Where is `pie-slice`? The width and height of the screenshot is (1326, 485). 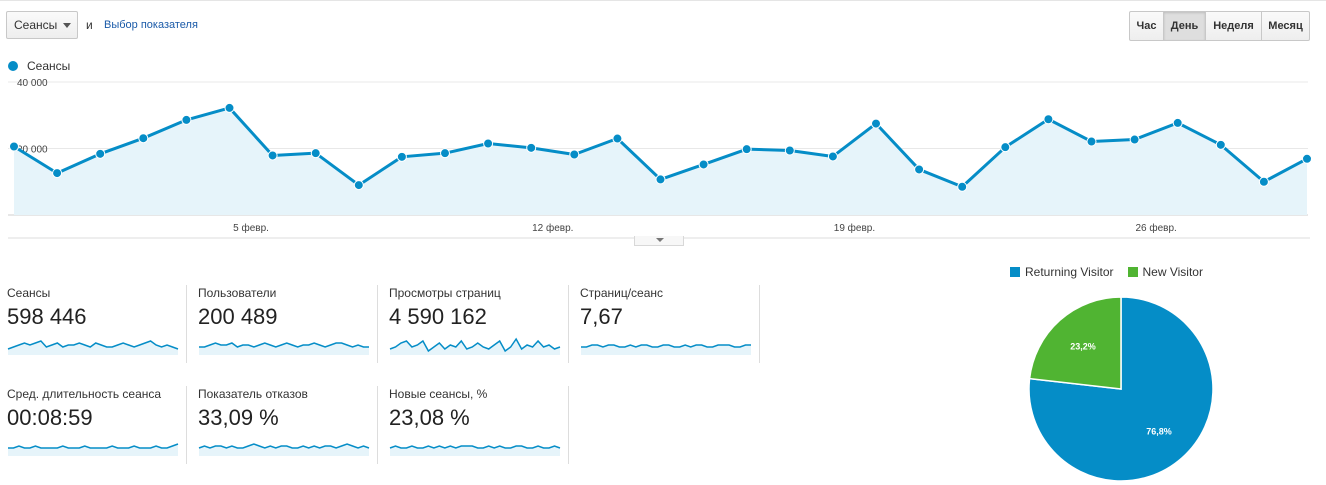 pie-slice is located at coordinates (1075, 343).